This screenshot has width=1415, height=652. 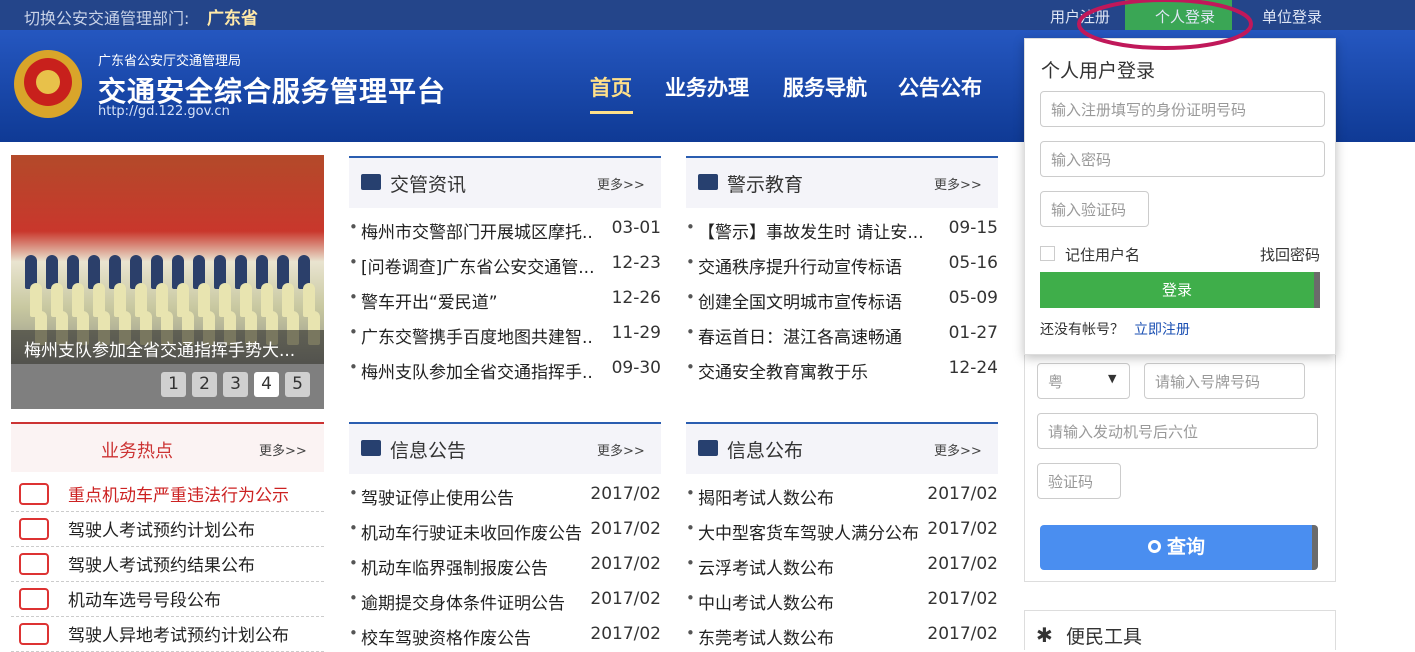 I want to click on site-title: 交通安全综合服务管理平台, so click(x=272, y=91).